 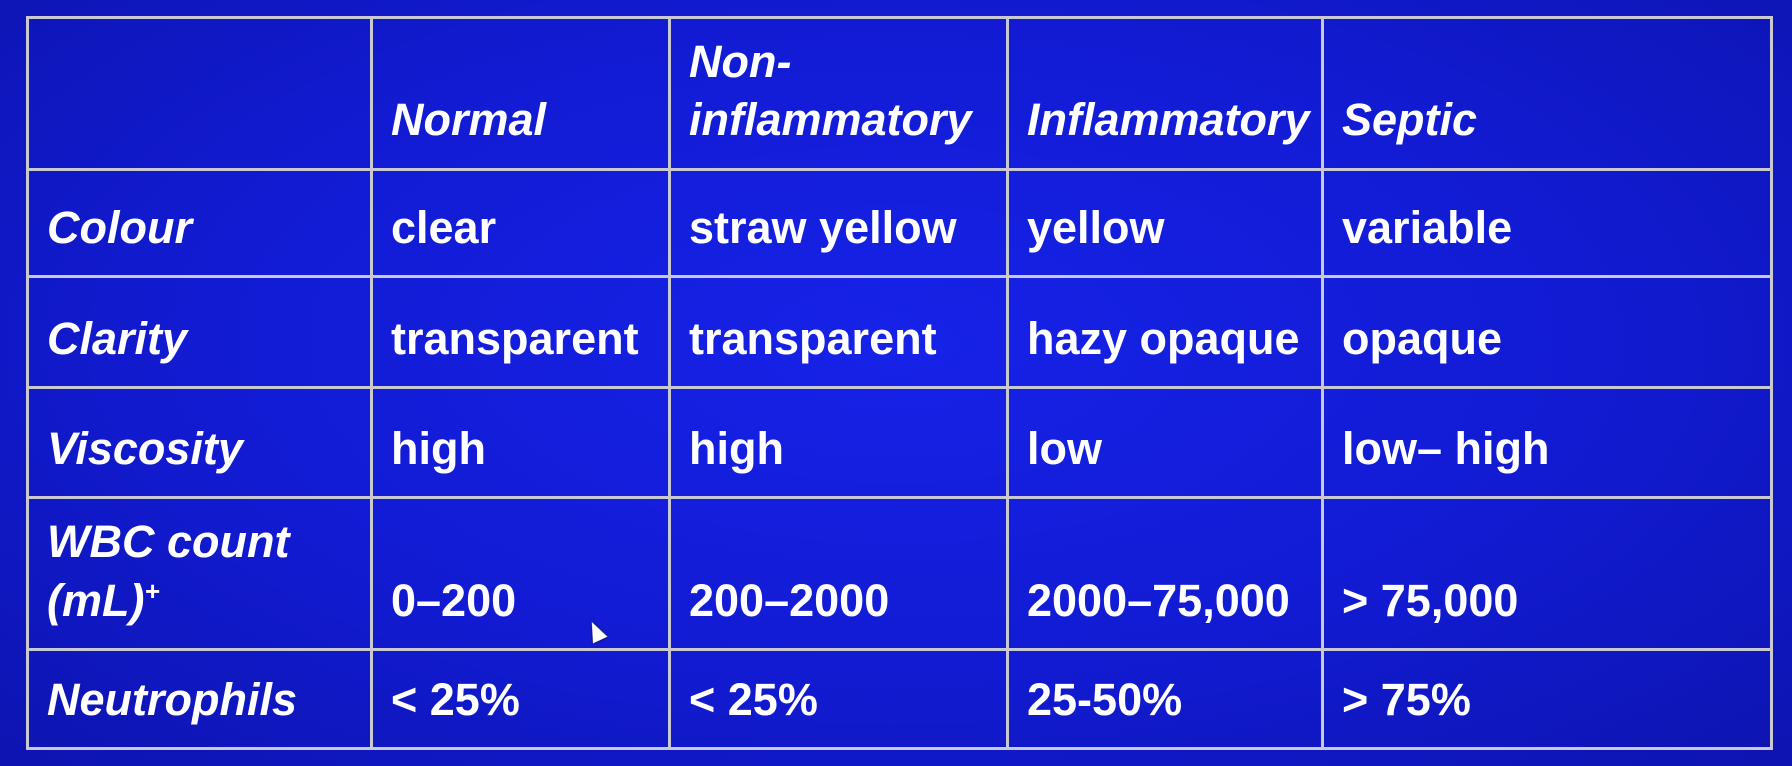 What do you see at coordinates (520, 93) in the screenshot?
I see `header-normal: Normal` at bounding box center [520, 93].